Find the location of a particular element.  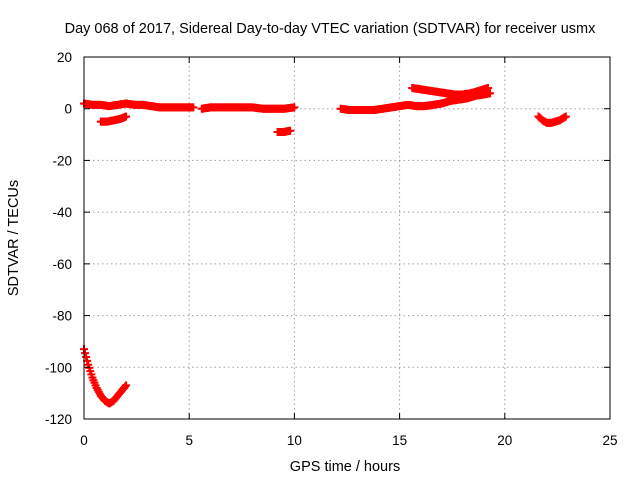

x-tick-label: 20 is located at coordinates (504, 440).